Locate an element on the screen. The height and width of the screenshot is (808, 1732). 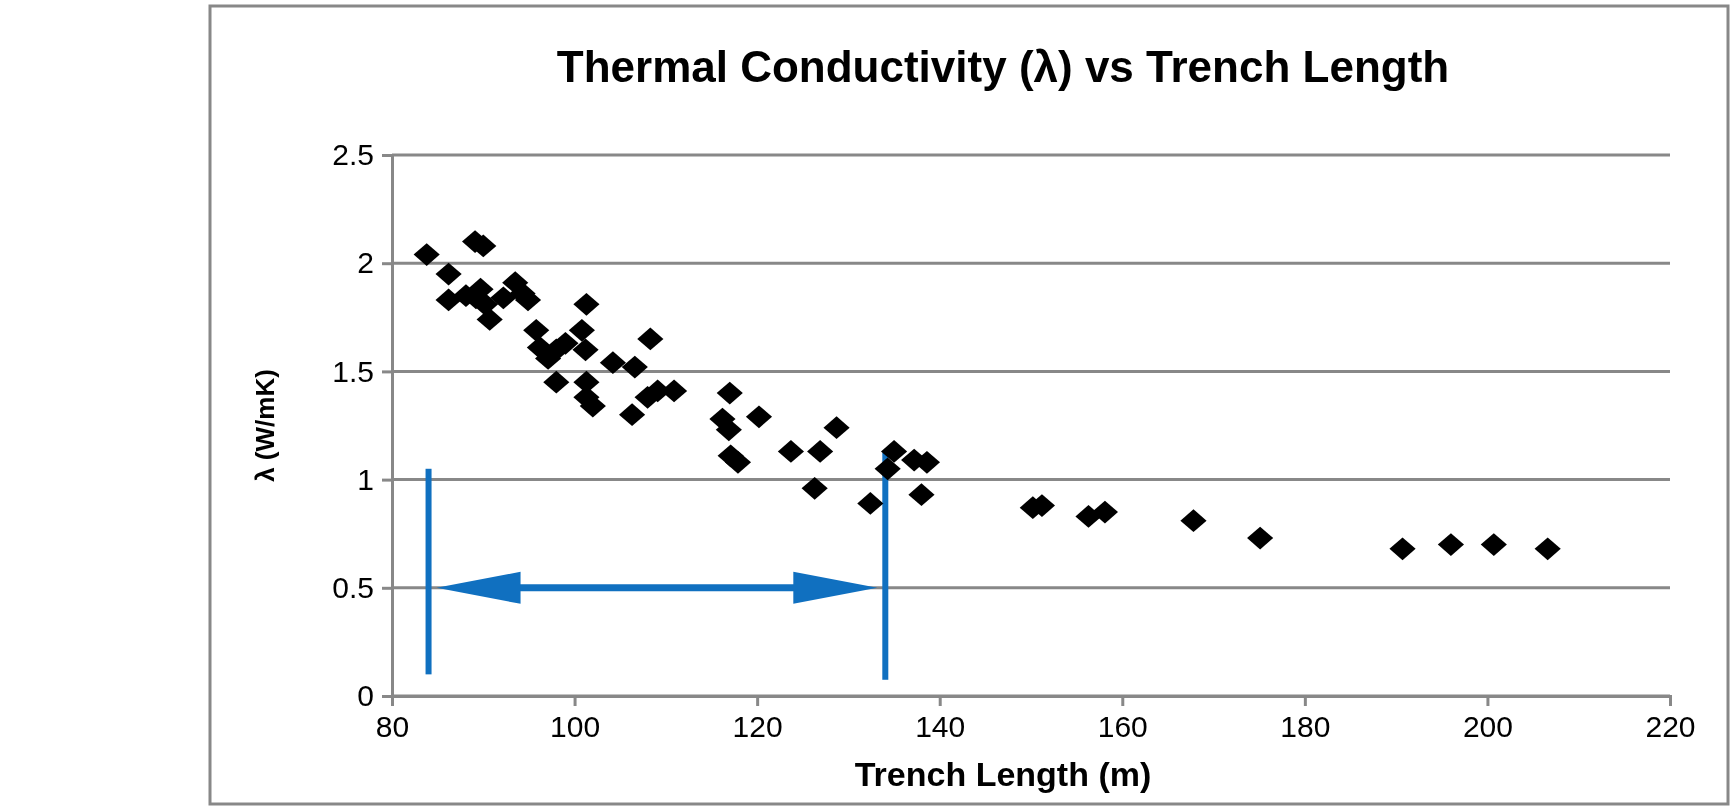
y-tick-label: 0.5 is located at coordinates (353, 587).